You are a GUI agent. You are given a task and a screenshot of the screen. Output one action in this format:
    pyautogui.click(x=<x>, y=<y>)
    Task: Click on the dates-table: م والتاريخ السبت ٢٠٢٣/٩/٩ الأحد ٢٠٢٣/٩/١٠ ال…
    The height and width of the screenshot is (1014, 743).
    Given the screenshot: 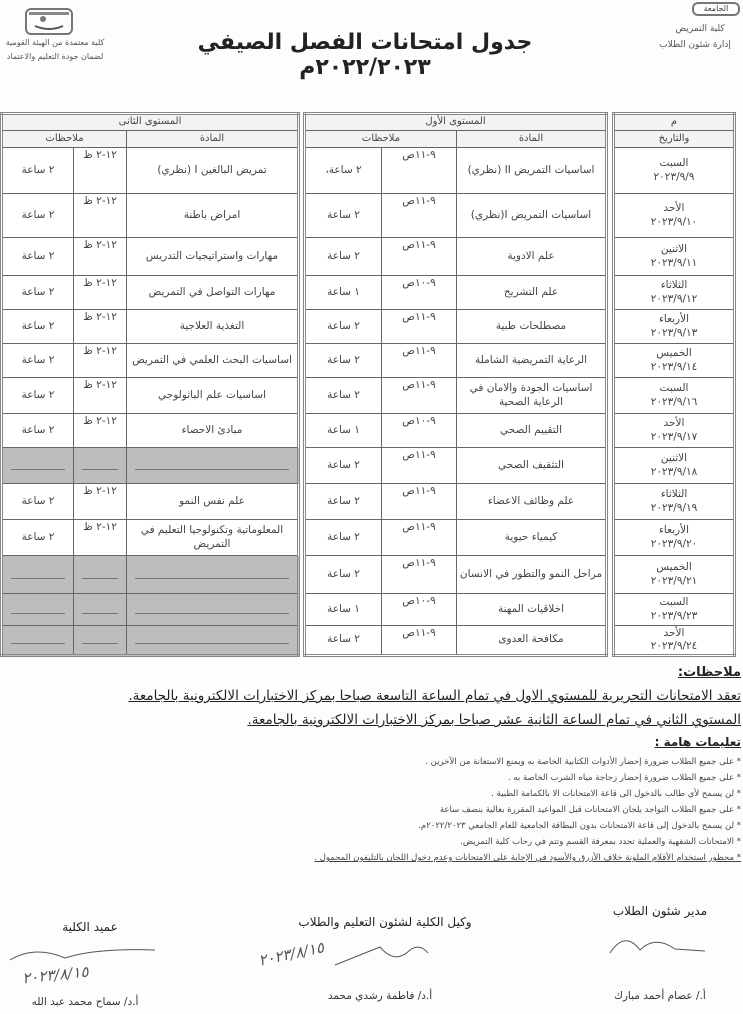 What is the action you would take?
    pyautogui.click(x=674, y=385)
    